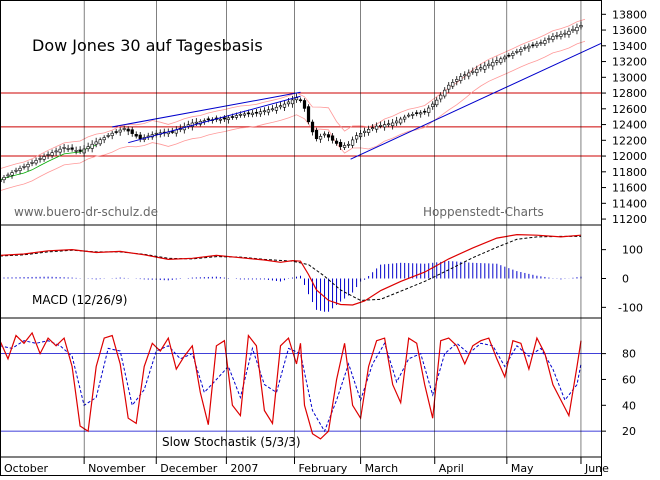 Image resolution: width=660 pixels, height=480 pixels. What do you see at coordinates (629, 77) in the screenshot?
I see `price-tick-label: 13000` at bounding box center [629, 77].